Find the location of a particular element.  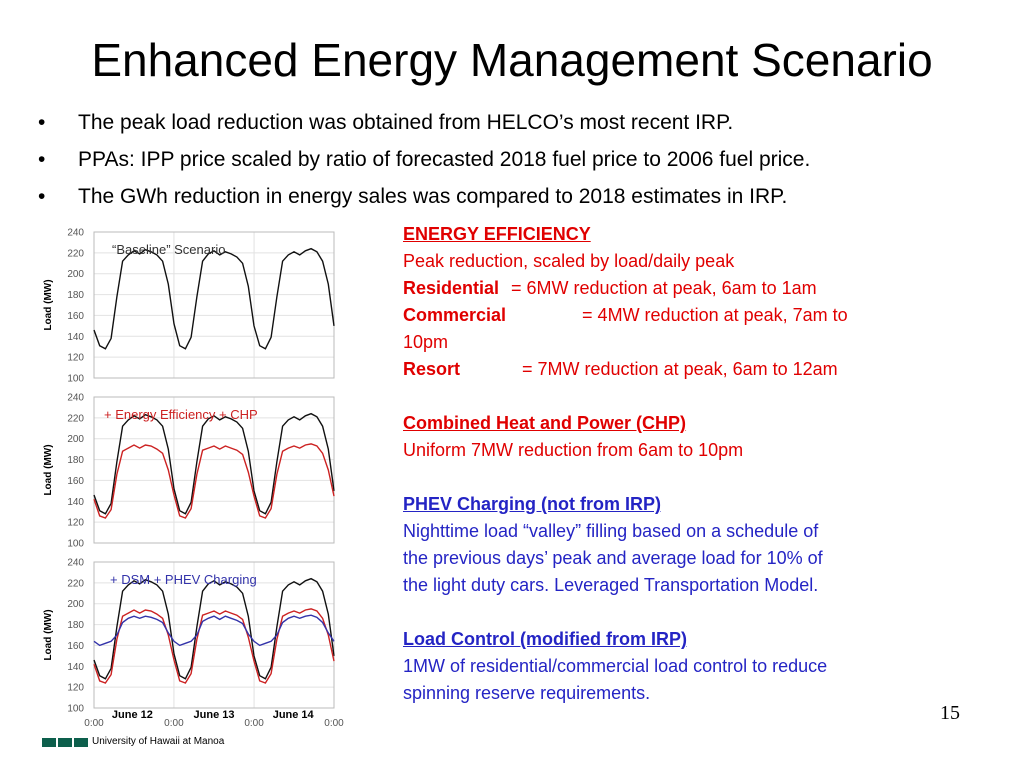

load-control-description-line: spinning reserve requirements. is located at coordinates (527, 693).